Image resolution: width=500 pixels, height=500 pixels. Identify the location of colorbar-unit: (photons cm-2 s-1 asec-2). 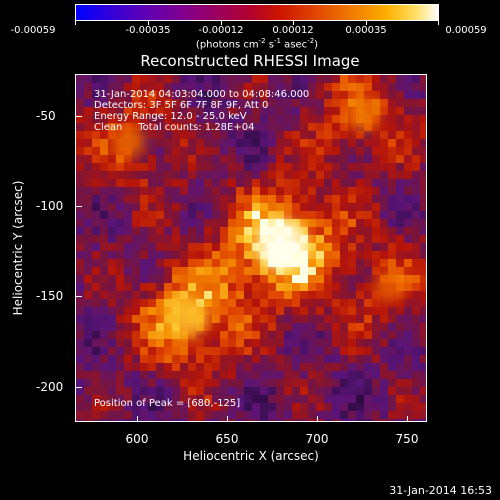
(257, 44).